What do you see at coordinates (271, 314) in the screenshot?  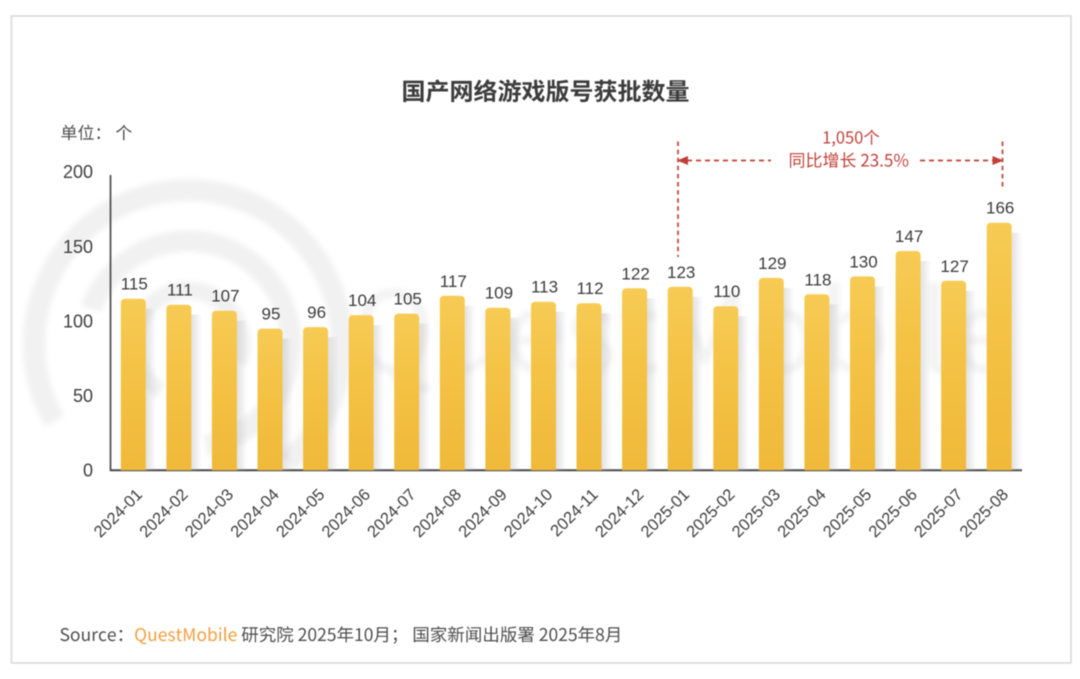 I see `svg-text: 95` at bounding box center [271, 314].